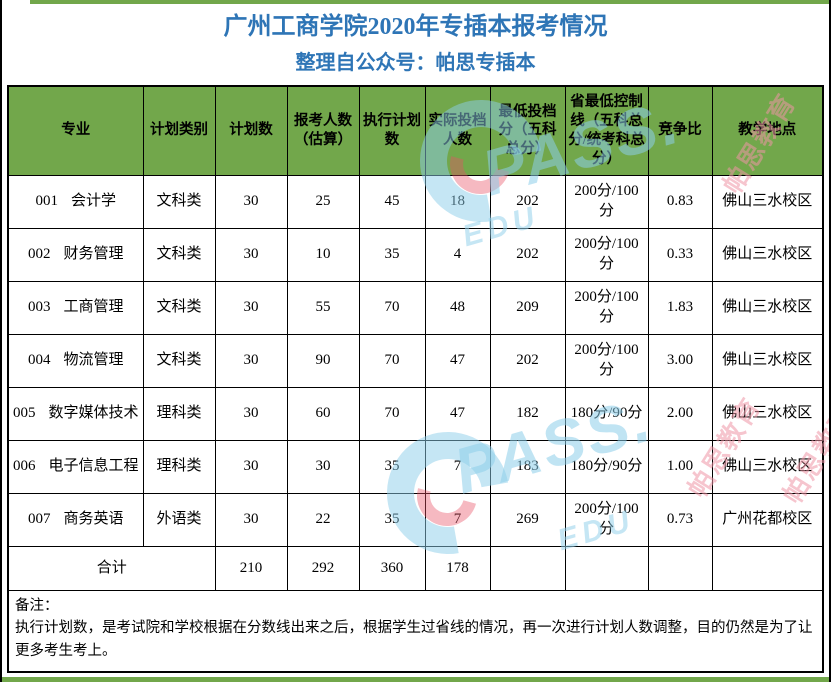 The width and height of the screenshot is (831, 682). I want to click on cell-major: 007 商务英语, so click(75, 519).